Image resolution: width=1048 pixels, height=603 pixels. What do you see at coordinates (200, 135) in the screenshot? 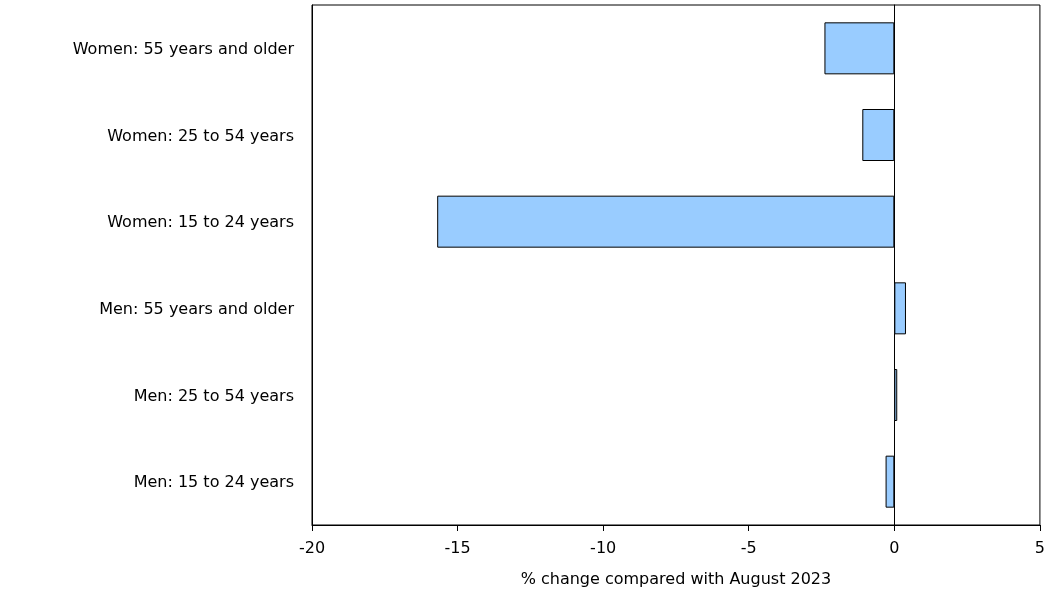
I see `y-tick-label: Women: 25 to 54 years` at bounding box center [200, 135].